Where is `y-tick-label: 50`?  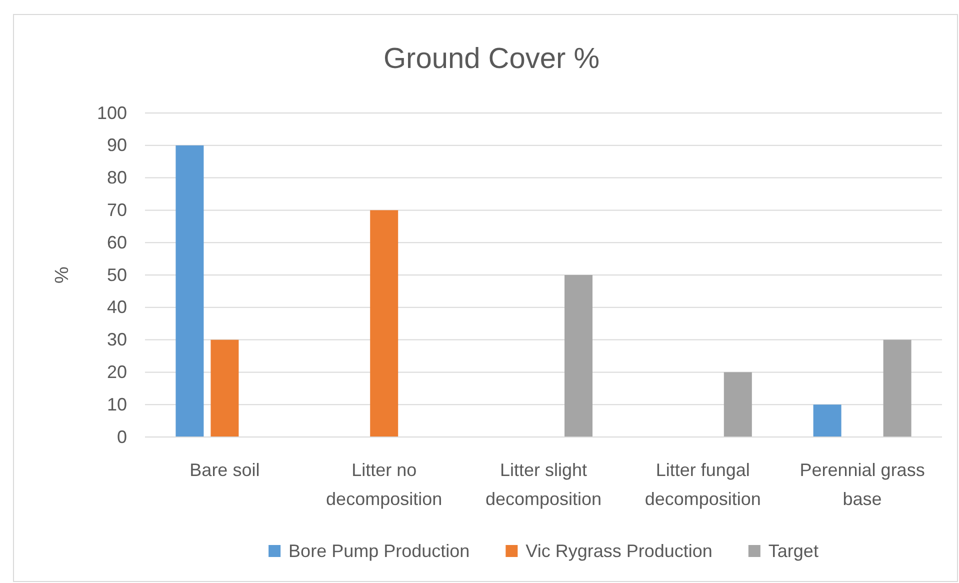
y-tick-label: 50 is located at coordinates (116, 274).